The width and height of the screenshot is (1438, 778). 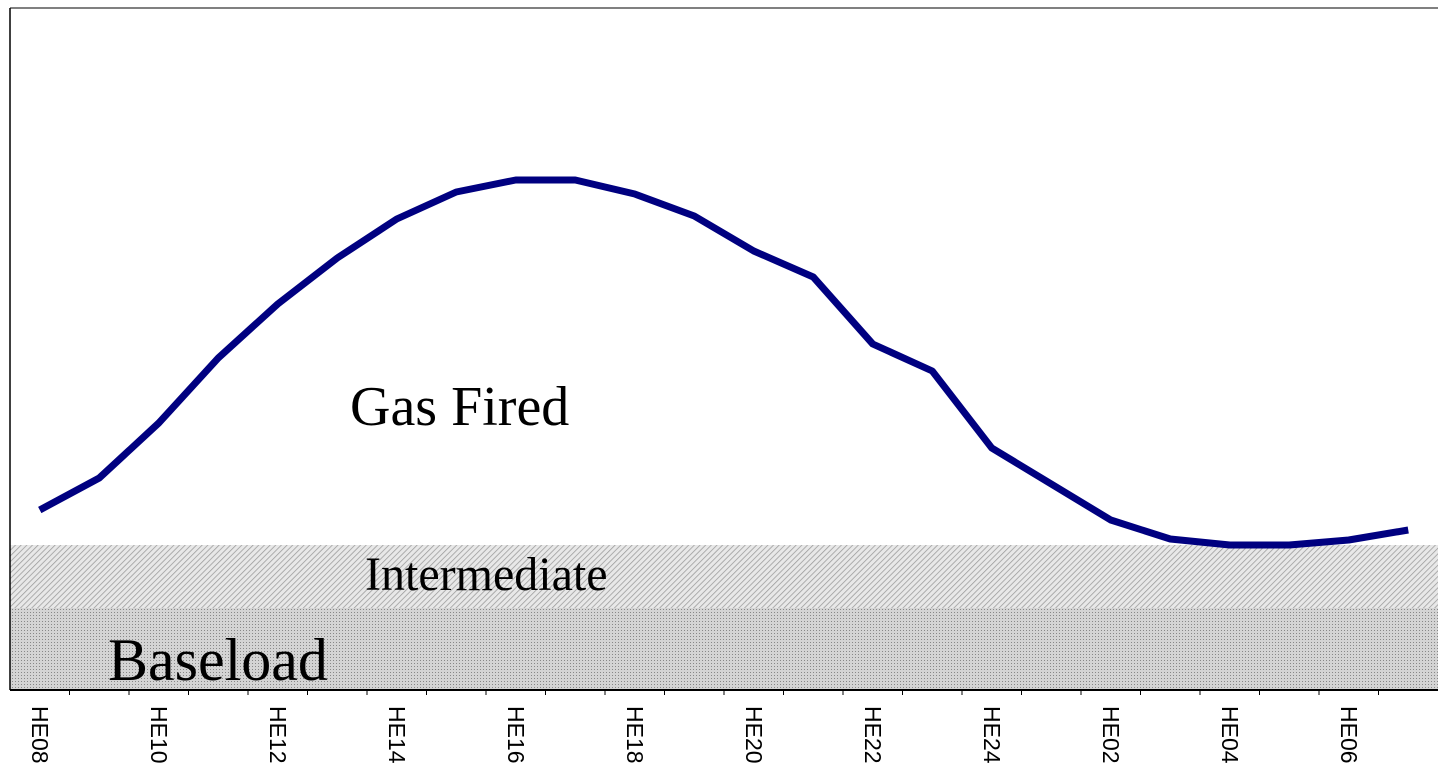 What do you see at coordinates (992, 735) in the screenshot?
I see `x-tick-label: HE24` at bounding box center [992, 735].